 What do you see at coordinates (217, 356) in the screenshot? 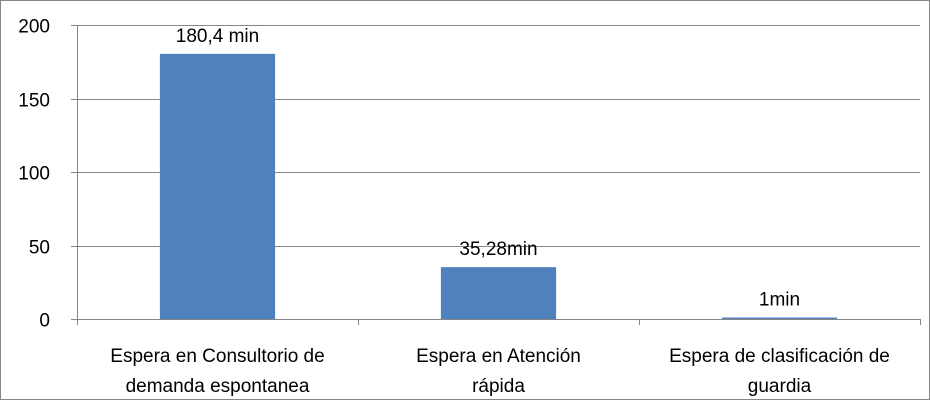
I see `category-label: Espera en Consultorio de` at bounding box center [217, 356].